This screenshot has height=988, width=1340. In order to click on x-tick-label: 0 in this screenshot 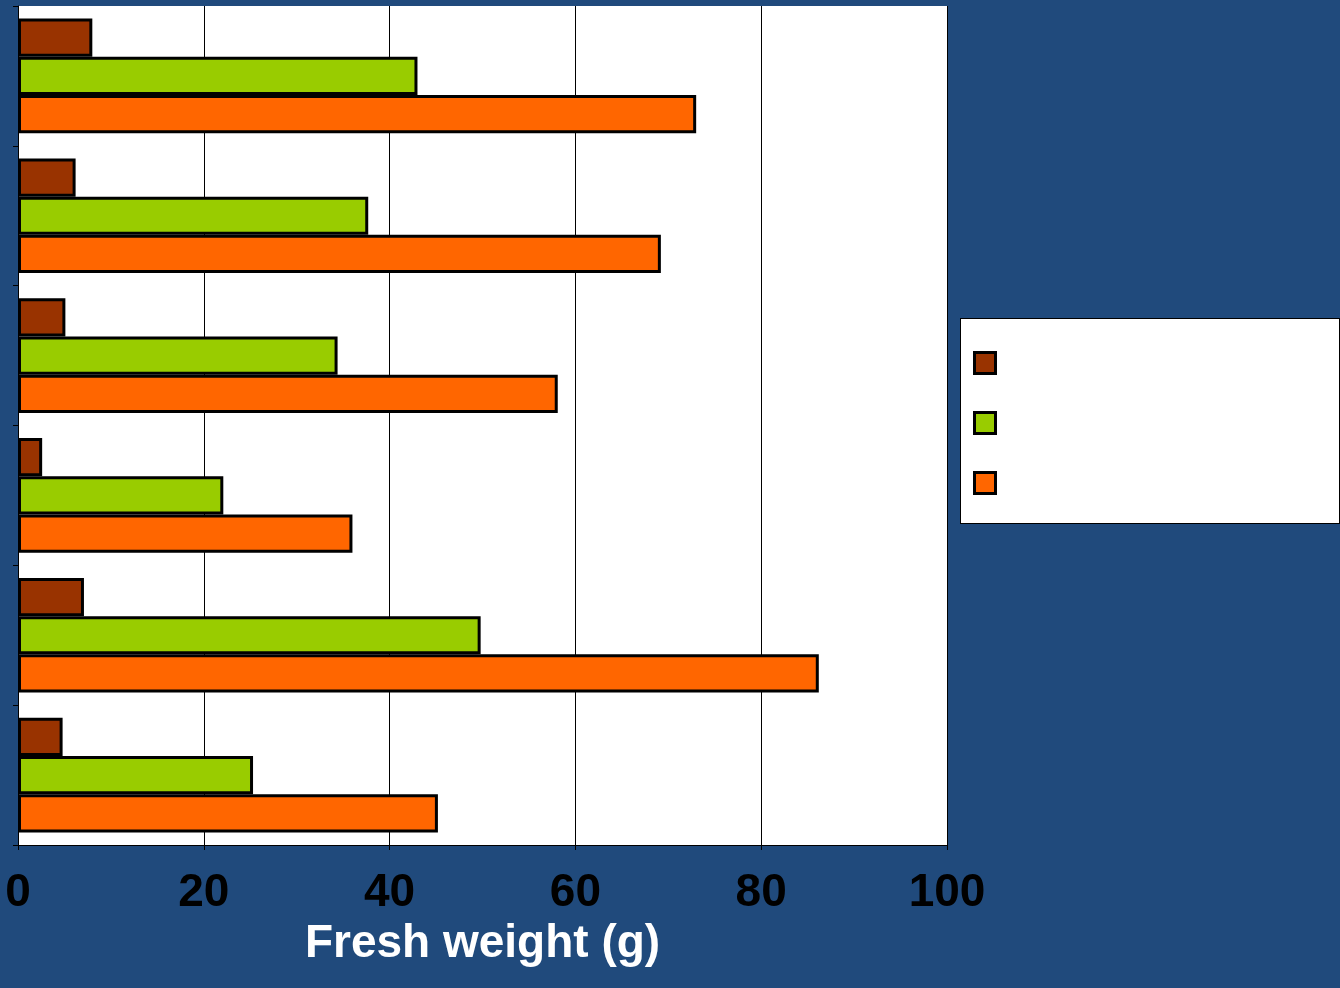, I will do `click(18, 890)`.